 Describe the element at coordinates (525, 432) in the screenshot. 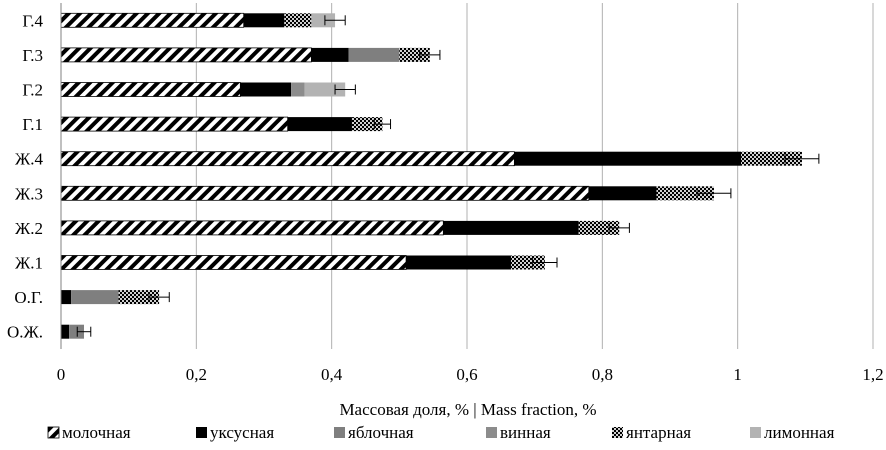

I see `legend-label-tartaric: винная` at that location.